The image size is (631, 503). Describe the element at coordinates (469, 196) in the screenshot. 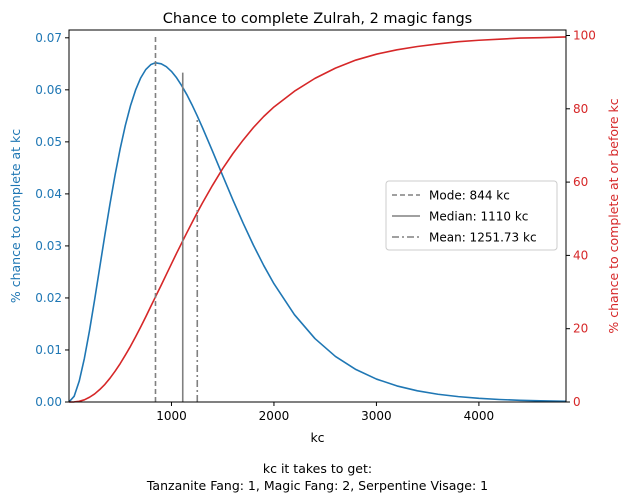

I see `legend-label-mode: Mode: 844 kc` at that location.